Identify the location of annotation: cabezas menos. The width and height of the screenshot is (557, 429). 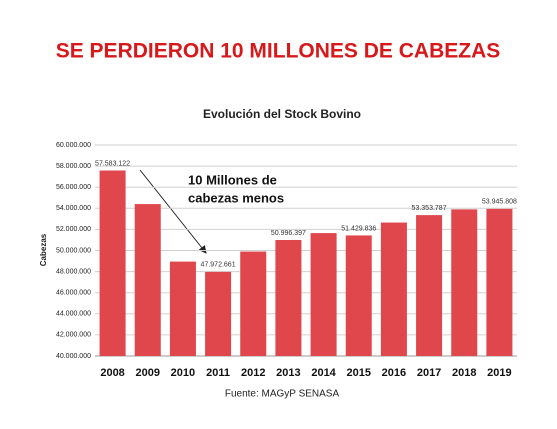
(236, 197).